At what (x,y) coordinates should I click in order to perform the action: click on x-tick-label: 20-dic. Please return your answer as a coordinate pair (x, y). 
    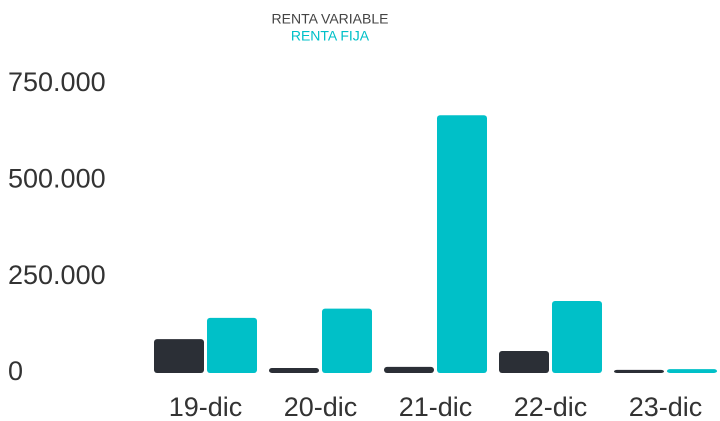
    Looking at the image, I should click on (321, 406).